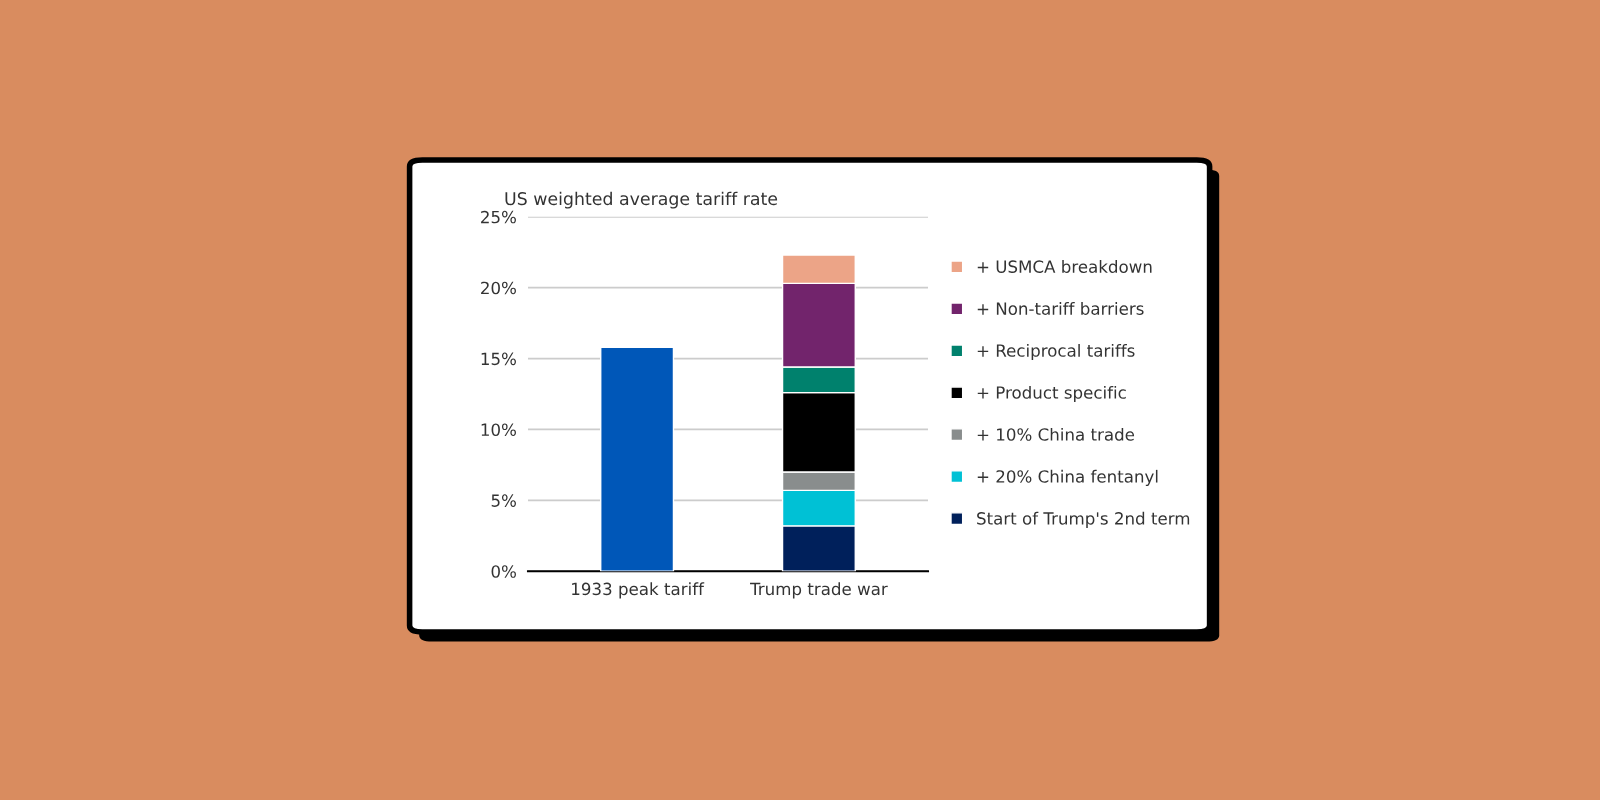  What do you see at coordinates (1051, 394) in the screenshot?
I see `legend-label: + Product specific` at bounding box center [1051, 394].